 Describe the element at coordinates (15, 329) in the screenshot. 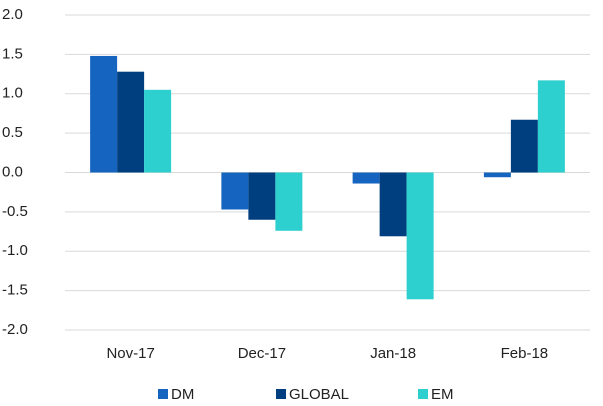

I see `y-tick-label: -2.0` at that location.